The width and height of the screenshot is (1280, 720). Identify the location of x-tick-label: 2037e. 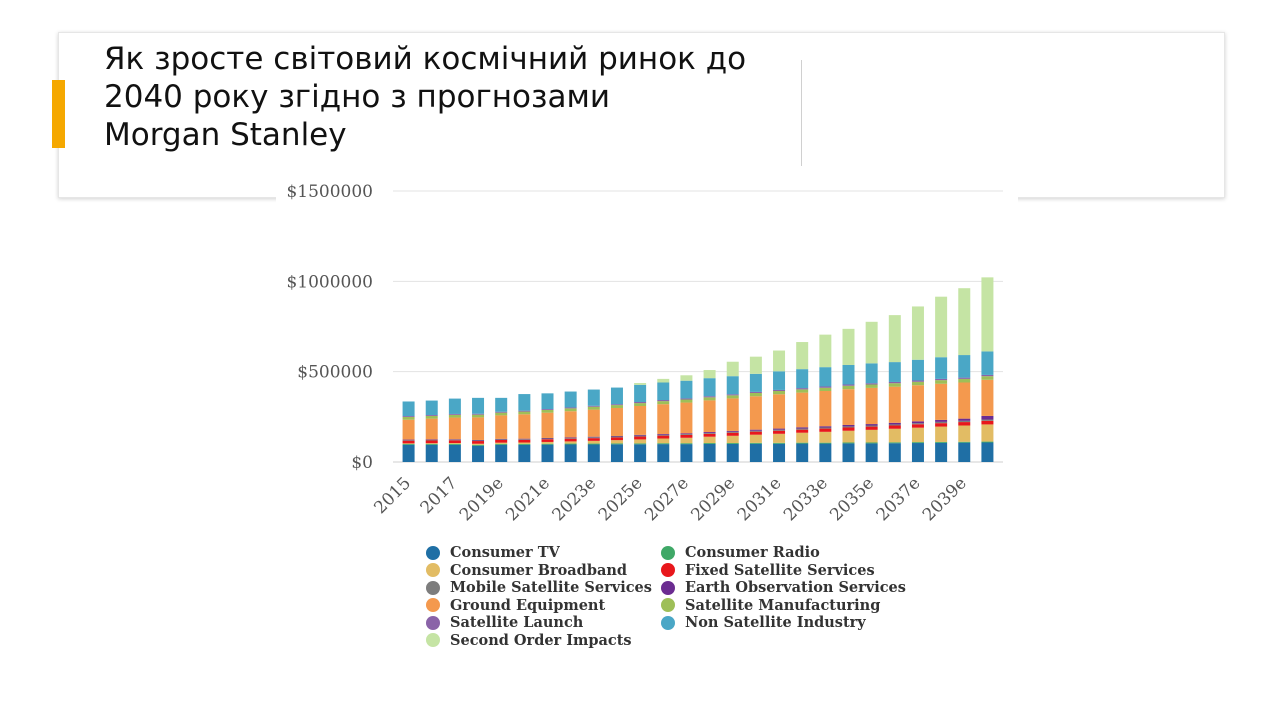
(899, 499).